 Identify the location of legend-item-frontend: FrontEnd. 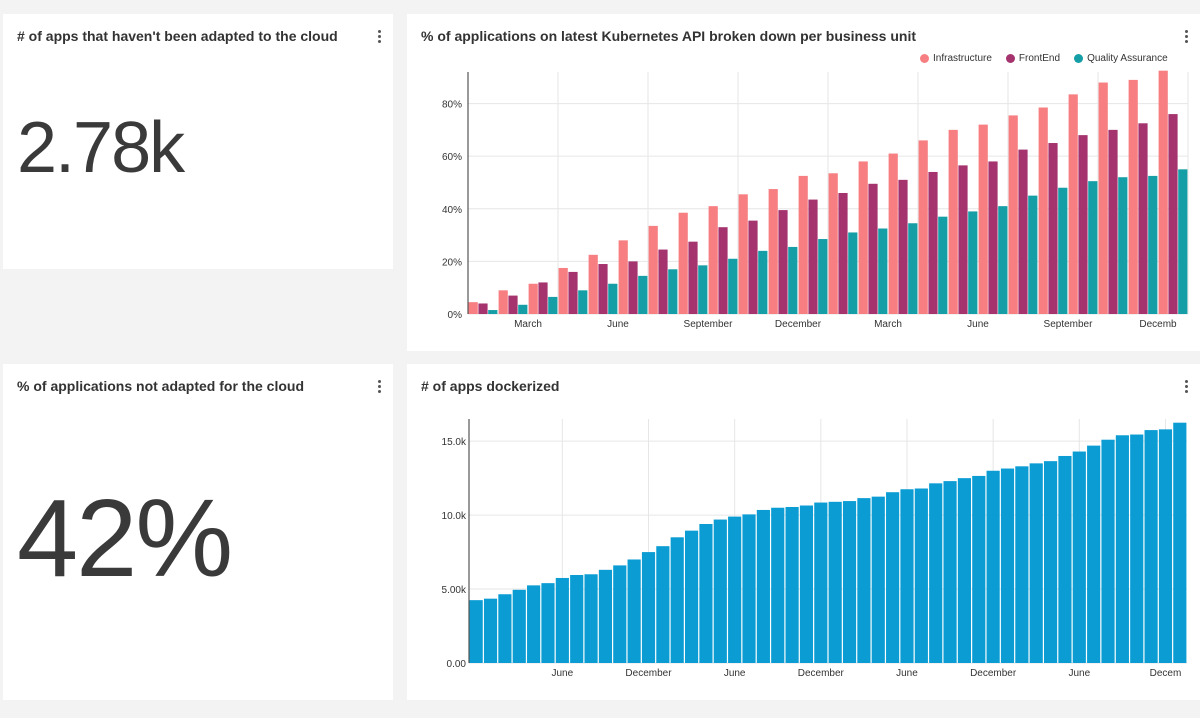
(1033, 58).